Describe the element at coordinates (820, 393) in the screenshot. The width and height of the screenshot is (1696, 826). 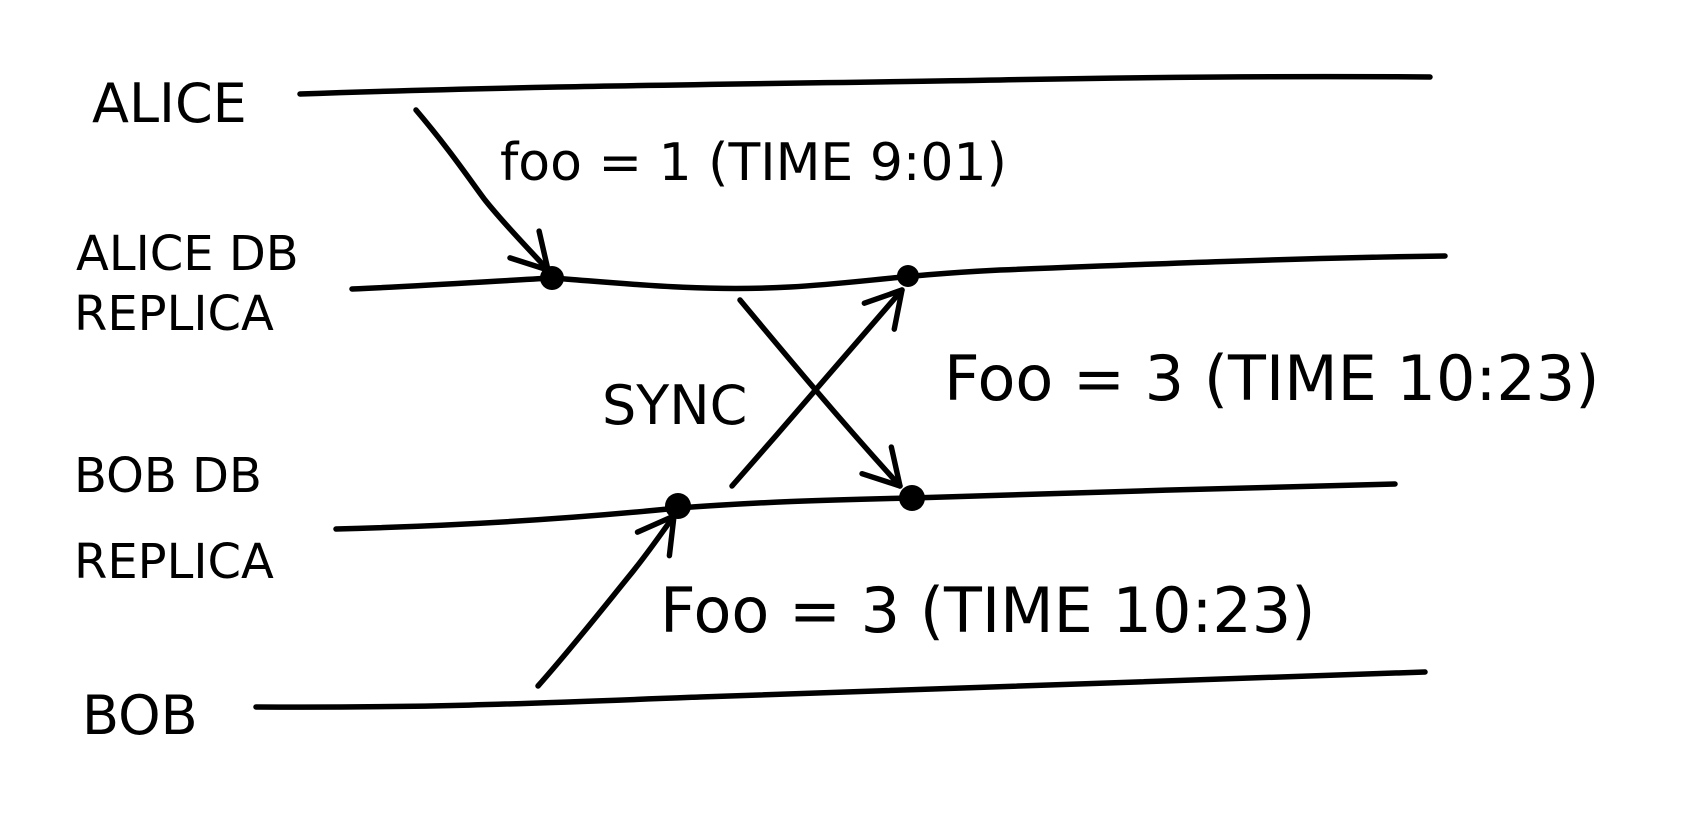
I see `arrow-sync-alice-db-to-bob-db` at that location.